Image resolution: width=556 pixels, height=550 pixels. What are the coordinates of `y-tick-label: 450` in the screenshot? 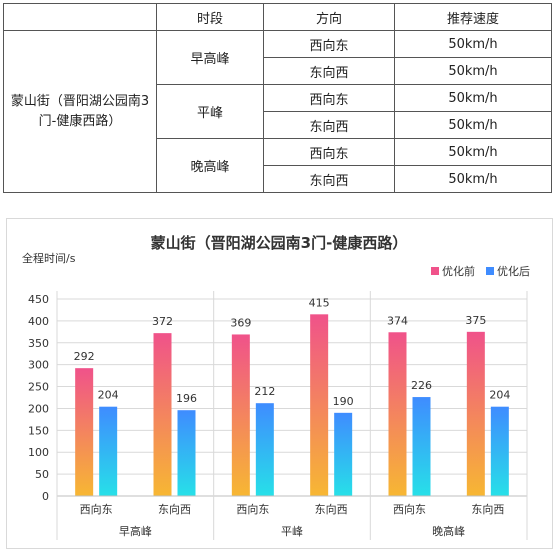 It's located at (38, 299).